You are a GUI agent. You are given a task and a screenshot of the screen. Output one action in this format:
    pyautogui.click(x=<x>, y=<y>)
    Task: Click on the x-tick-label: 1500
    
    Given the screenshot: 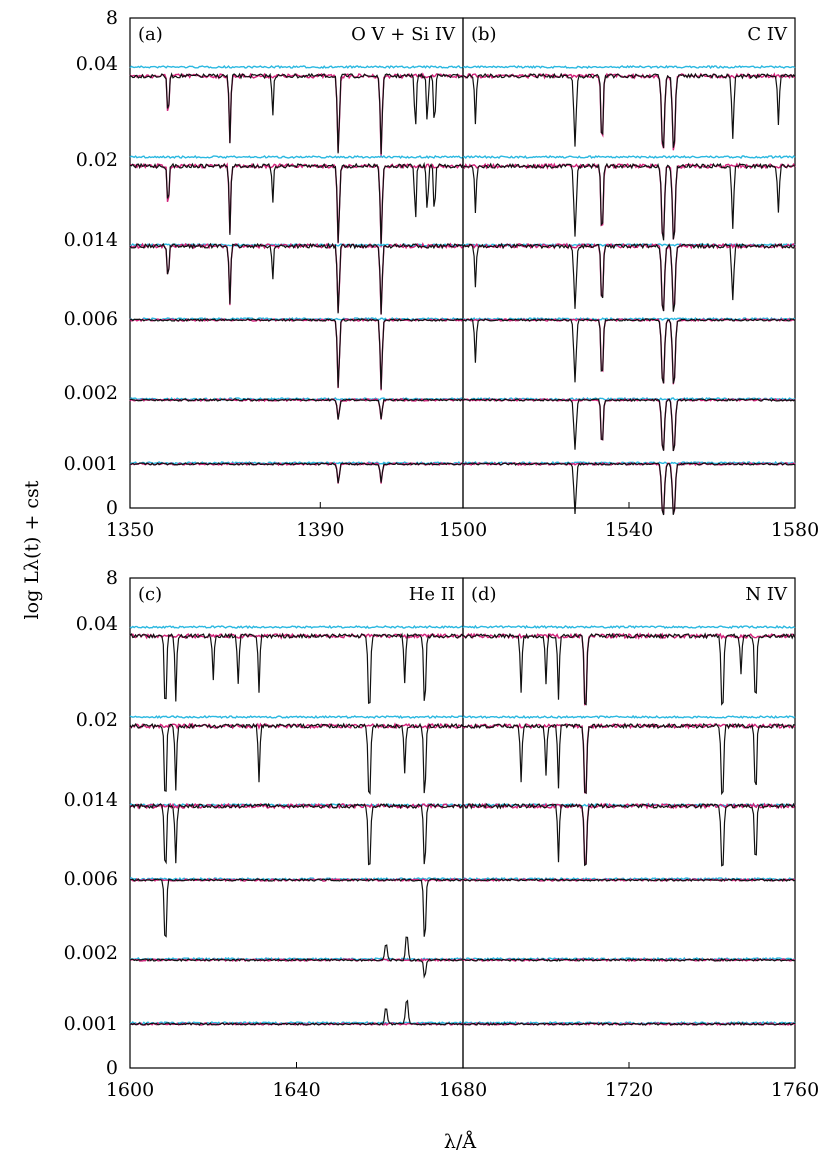 What is the action you would take?
    pyautogui.click(x=463, y=530)
    